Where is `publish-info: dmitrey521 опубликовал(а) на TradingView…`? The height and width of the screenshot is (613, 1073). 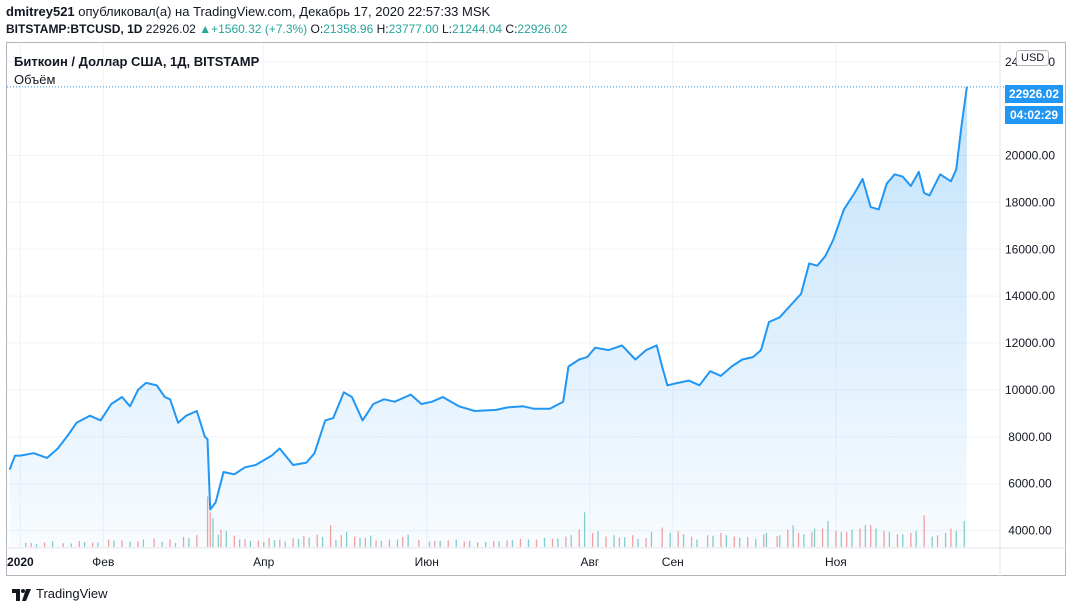
publish-info: dmitrey521 опубликовал(а) на TradingView… is located at coordinates (248, 11).